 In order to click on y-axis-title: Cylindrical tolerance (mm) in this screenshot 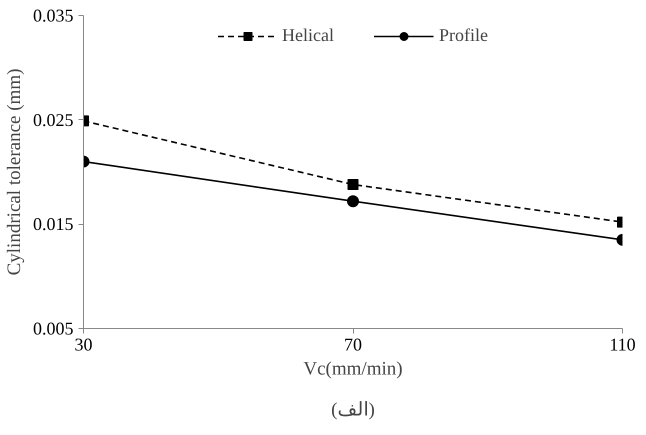, I will do `click(14, 172)`.